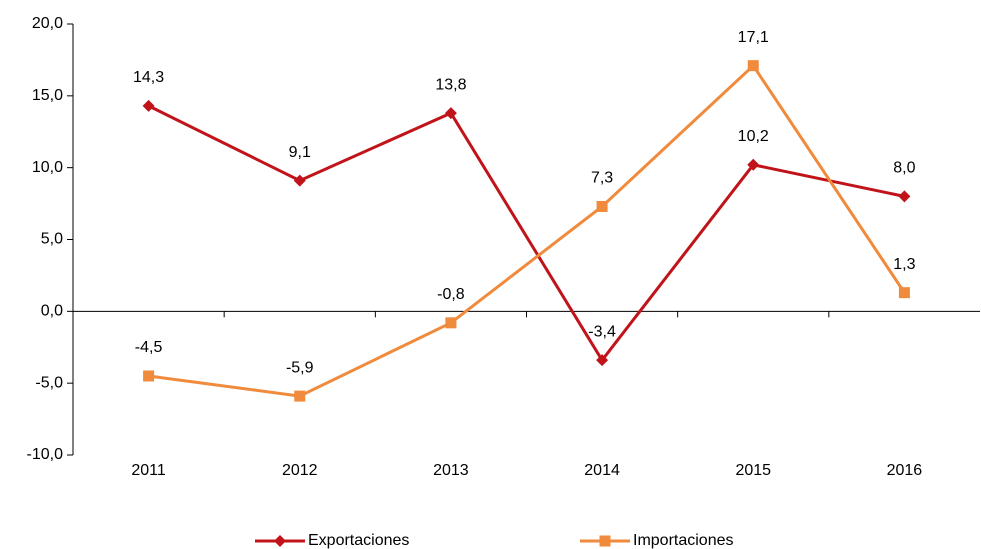  I want to click on legend-label: Exportaciones, so click(358, 540).